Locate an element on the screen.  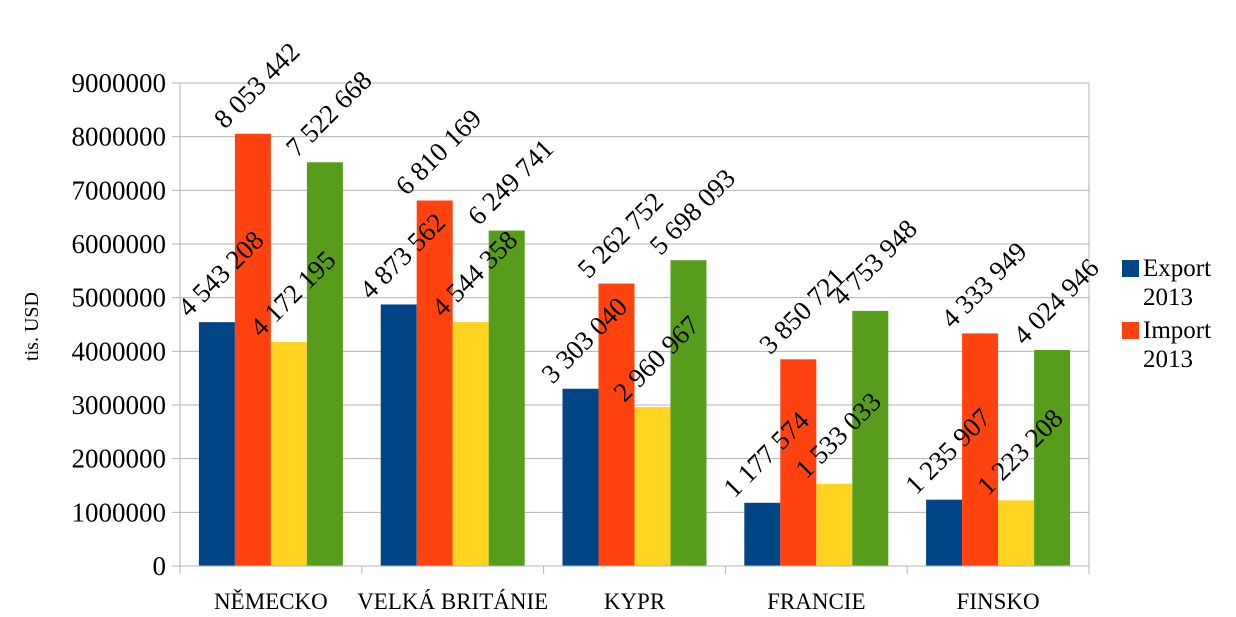
data-label: 6 249 741 is located at coordinates (511, 182).